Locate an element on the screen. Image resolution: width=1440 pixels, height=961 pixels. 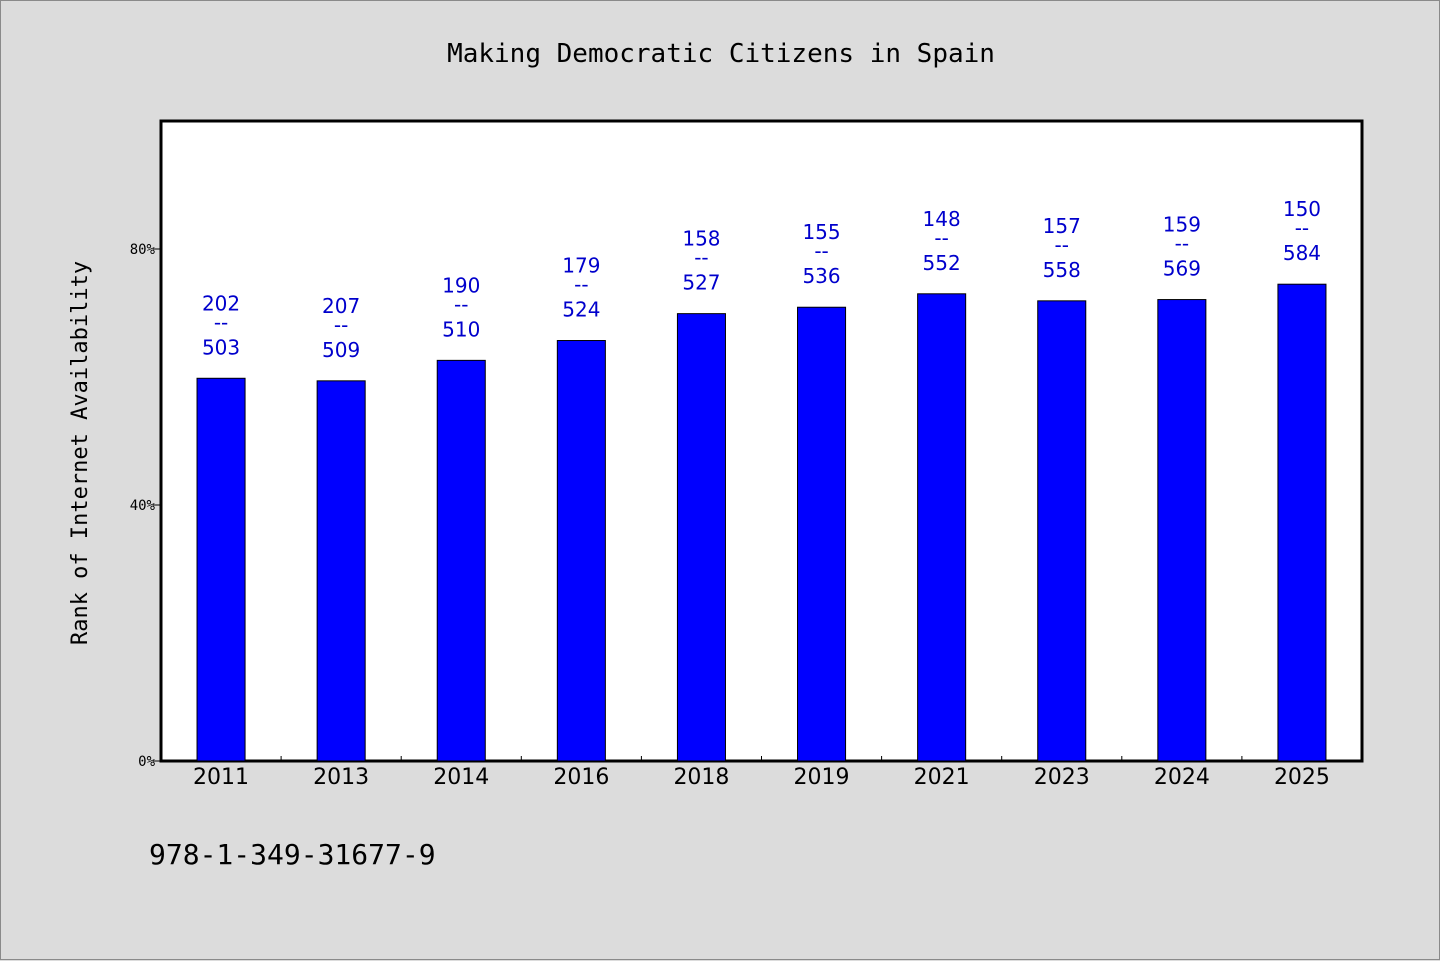
data-label-top: 179 is located at coordinates (581, 266).